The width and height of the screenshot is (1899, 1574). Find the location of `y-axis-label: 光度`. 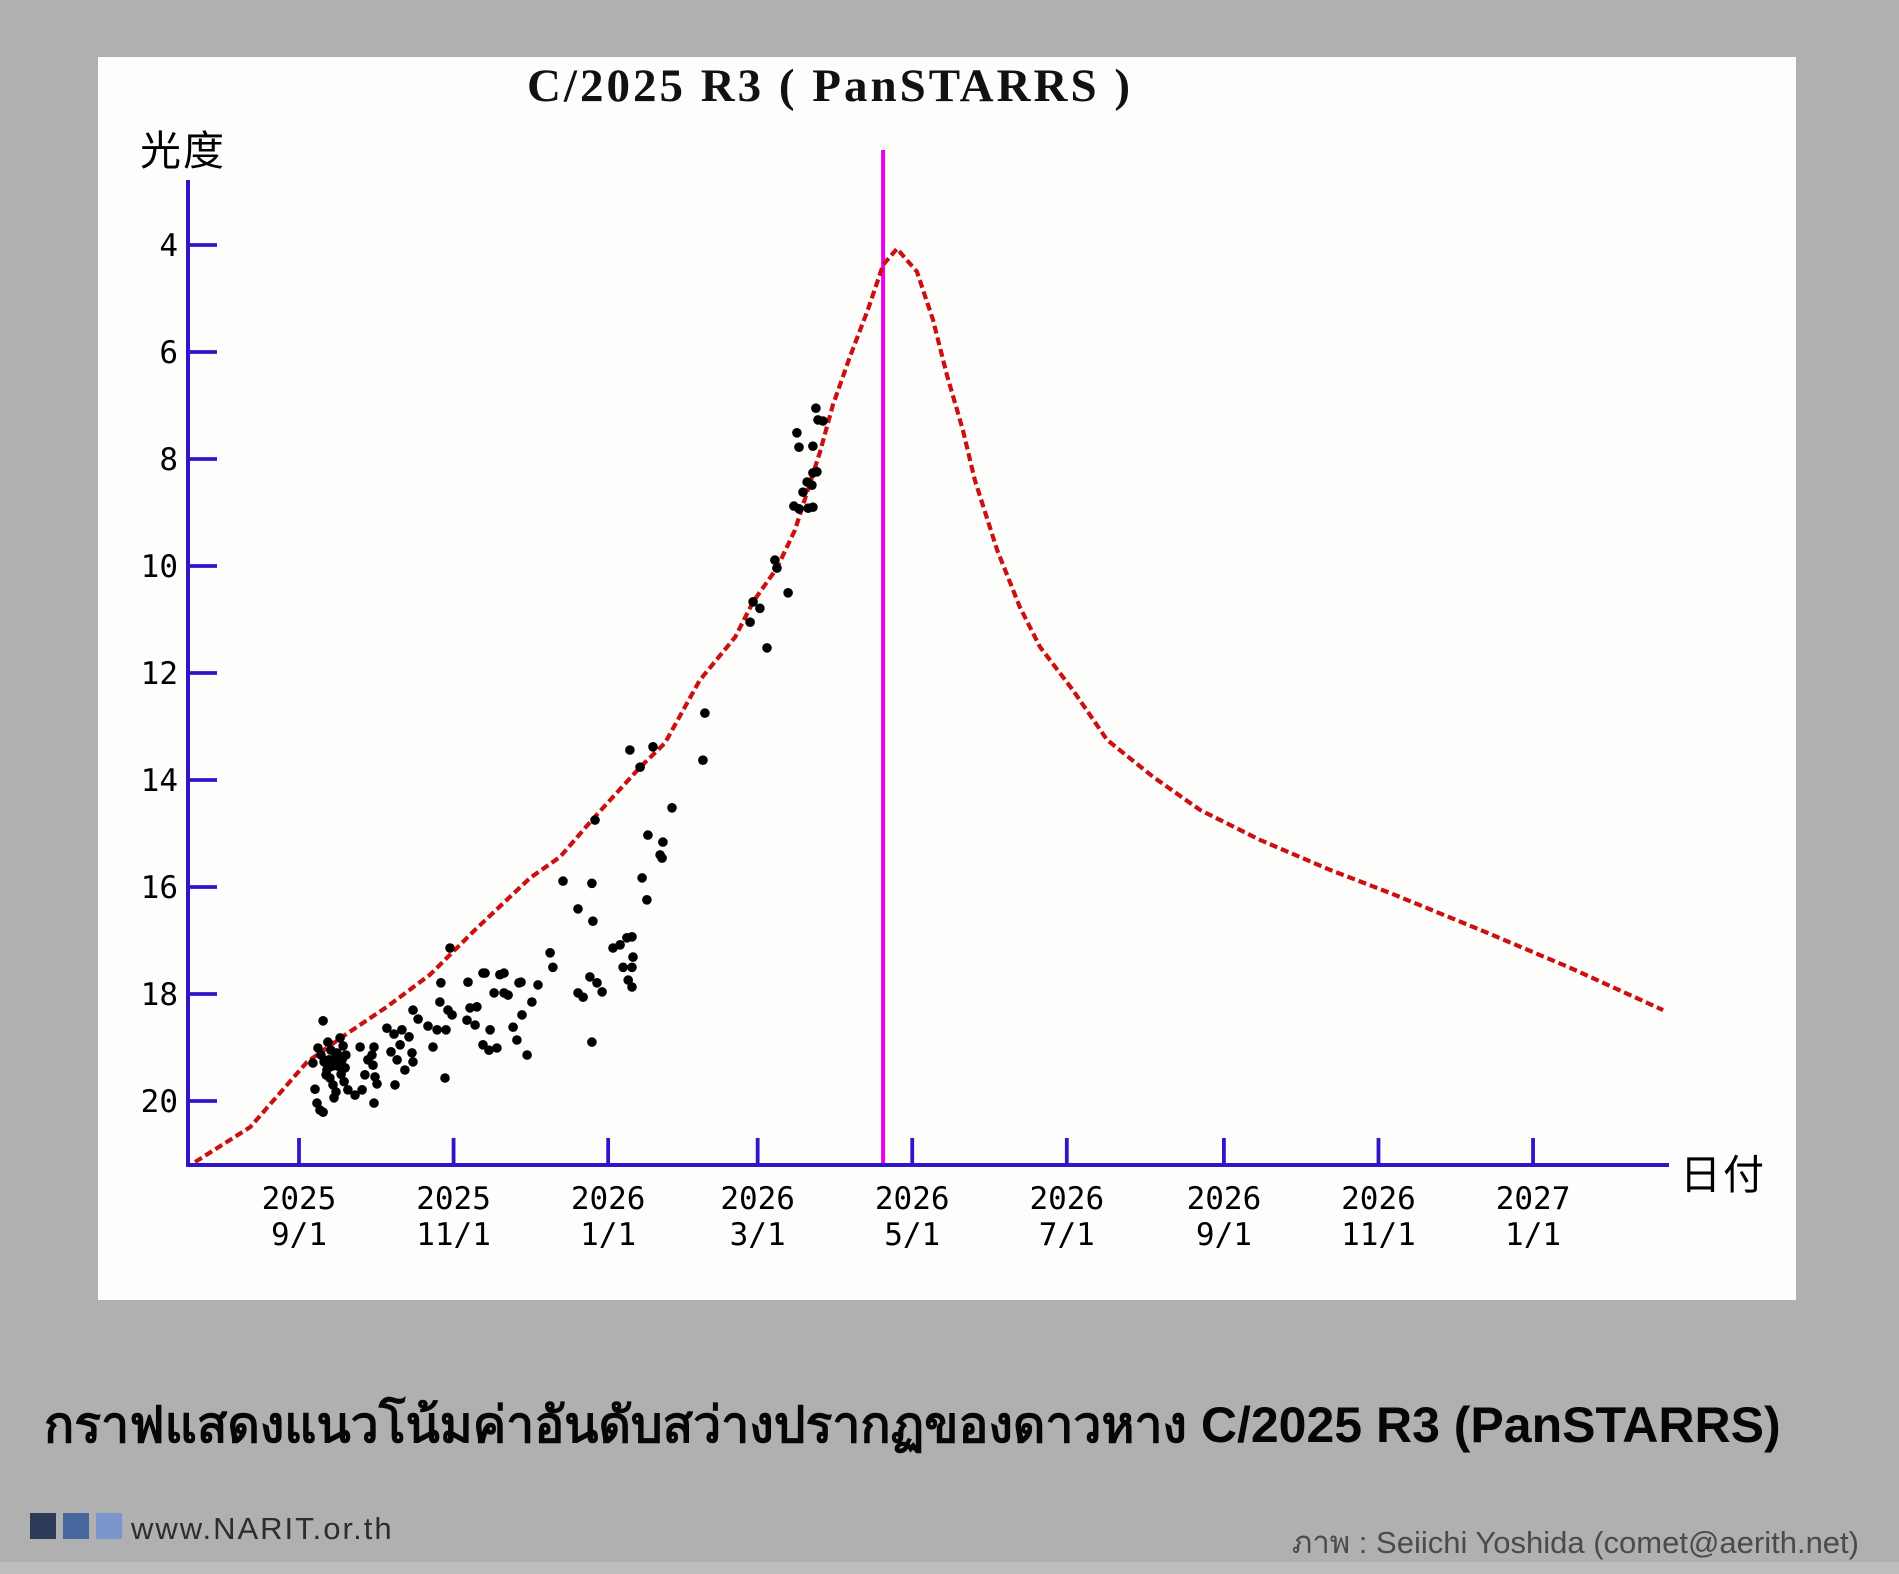

y-axis-label: 光度 is located at coordinates (183, 151).